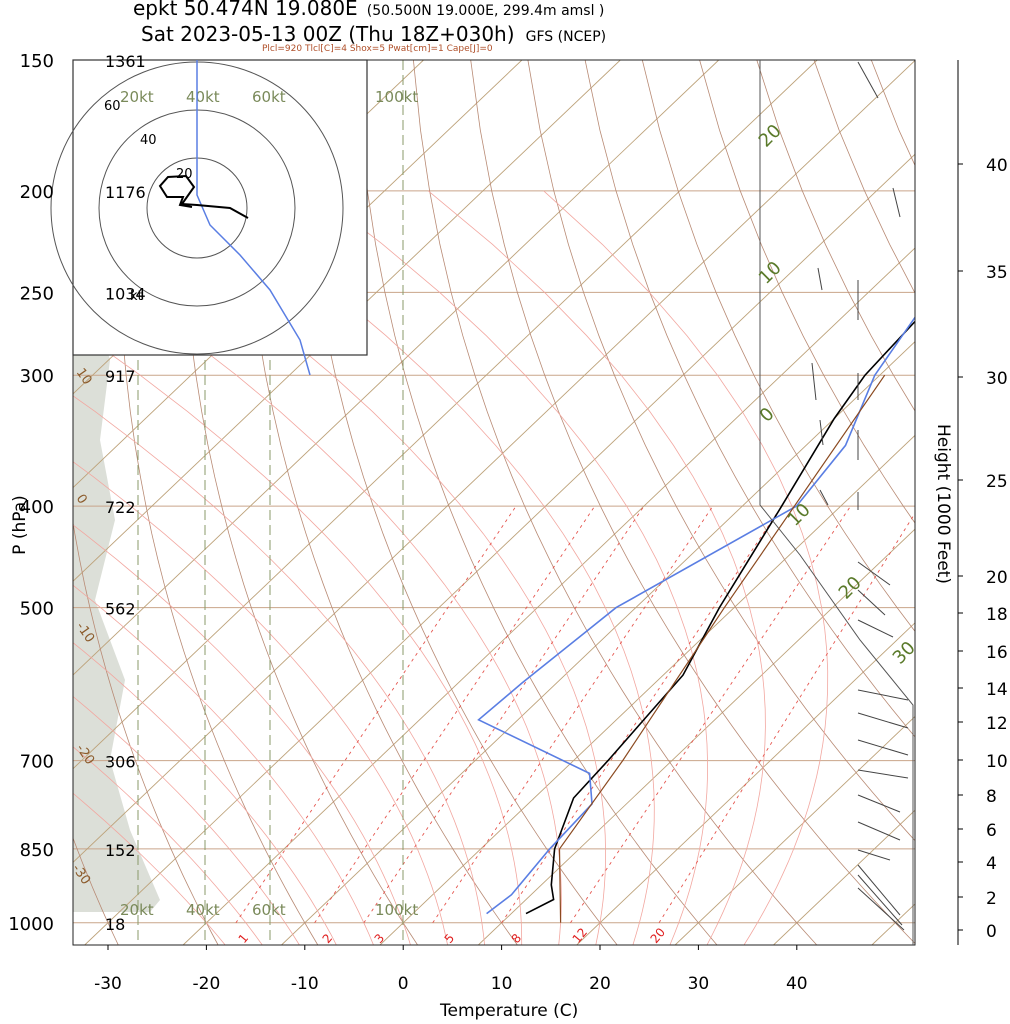 This screenshot has width=1010, height=1024. Describe the element at coordinates (31, 924) in the screenshot. I see `pressure-tick-label: 1000` at that location.